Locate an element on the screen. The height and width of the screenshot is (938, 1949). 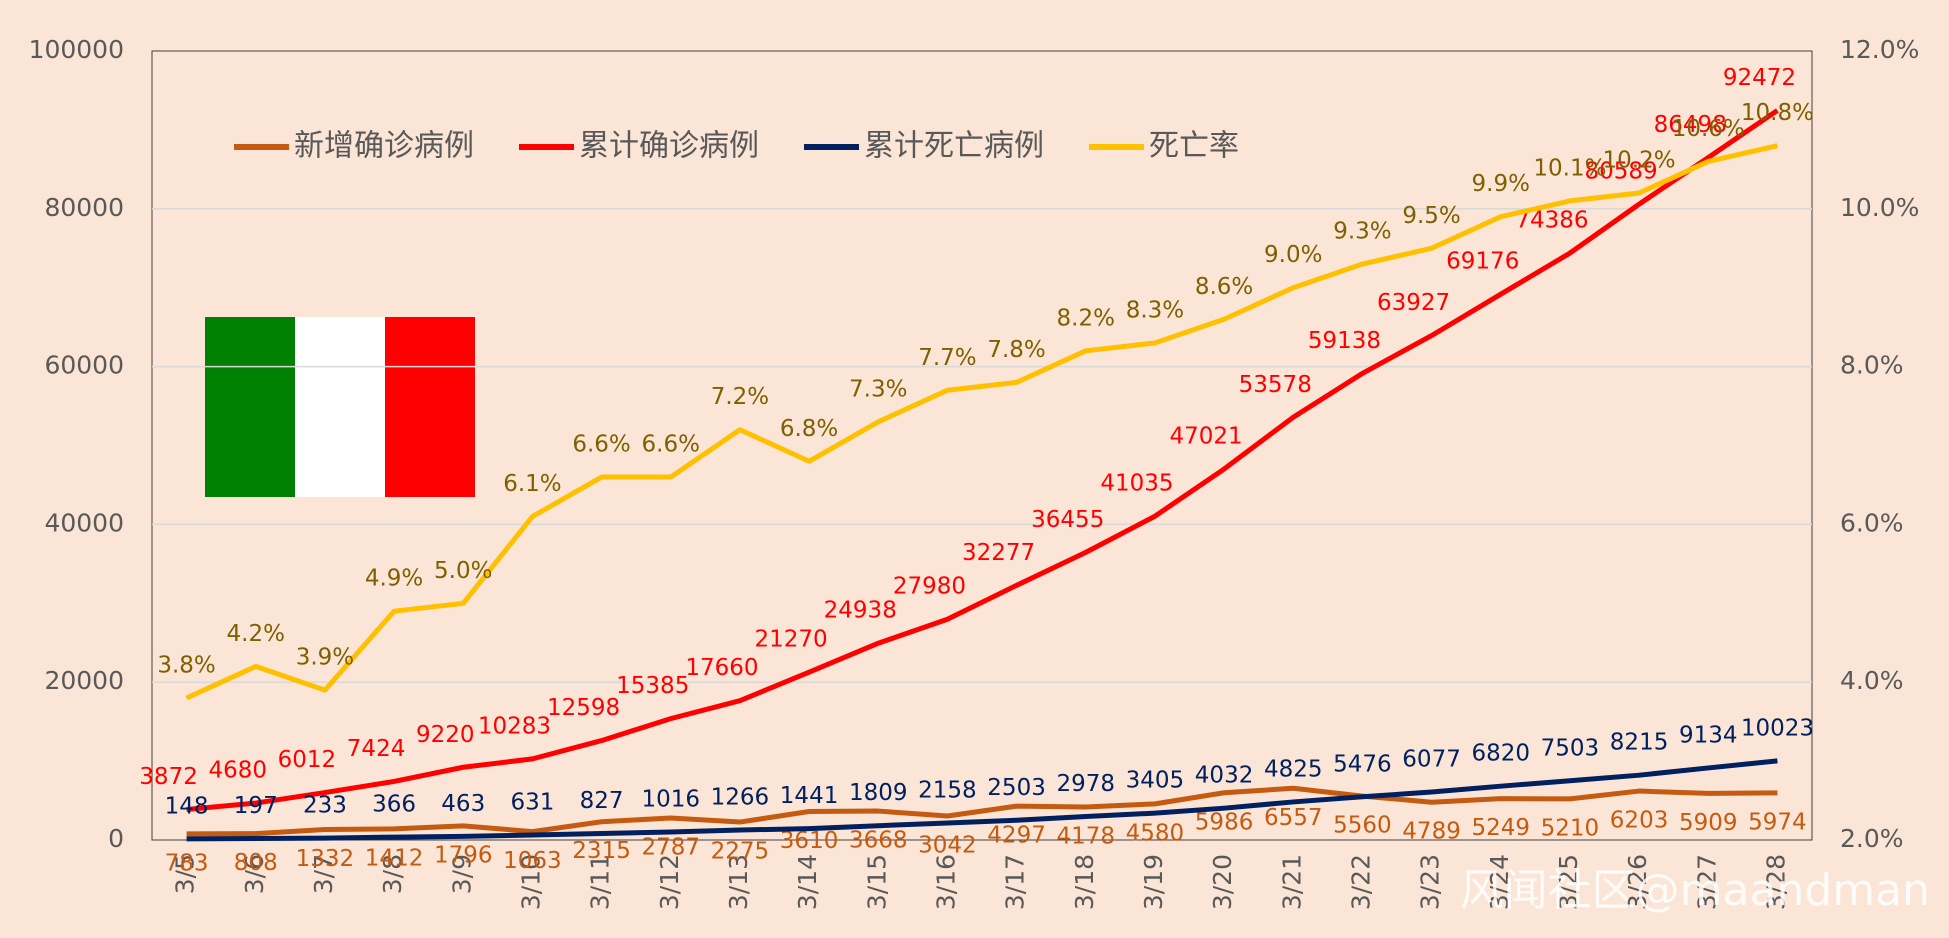
data-label: 1796 is located at coordinates (463, 855).